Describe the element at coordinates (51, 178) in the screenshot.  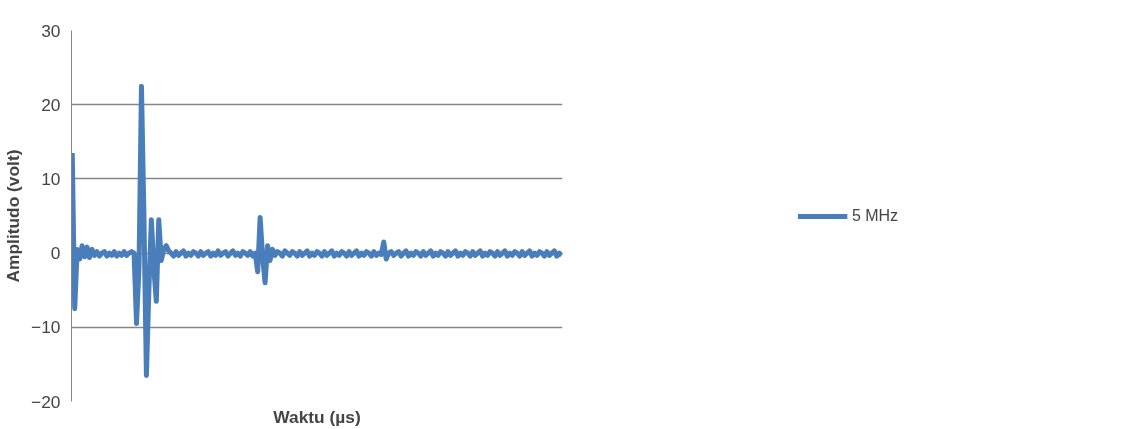
I see `y-tick-label: 10` at that location.